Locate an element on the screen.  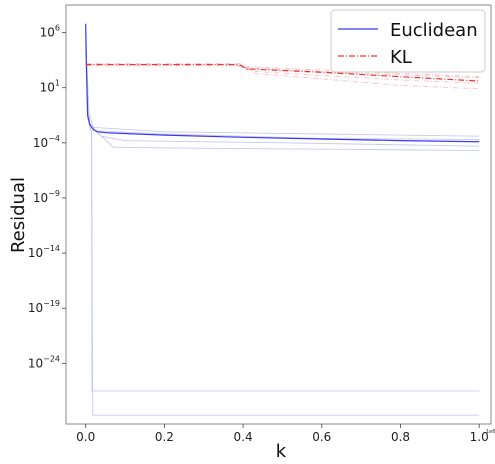
y-tick-label: 10⁻²⁴ is located at coordinates (44, 362).